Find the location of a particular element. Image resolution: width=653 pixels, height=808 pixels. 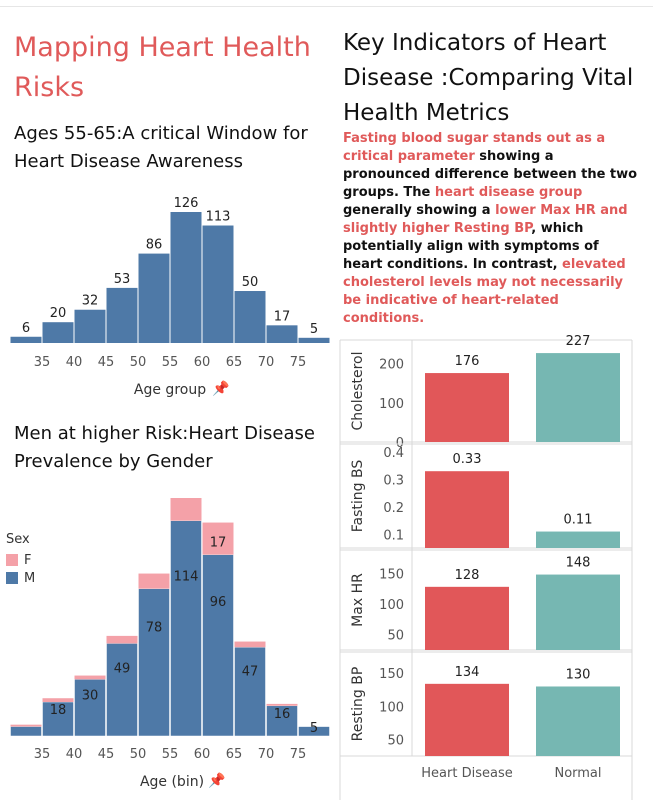

metric-y-axis-title: Cholesterol is located at coordinates (358, 390).